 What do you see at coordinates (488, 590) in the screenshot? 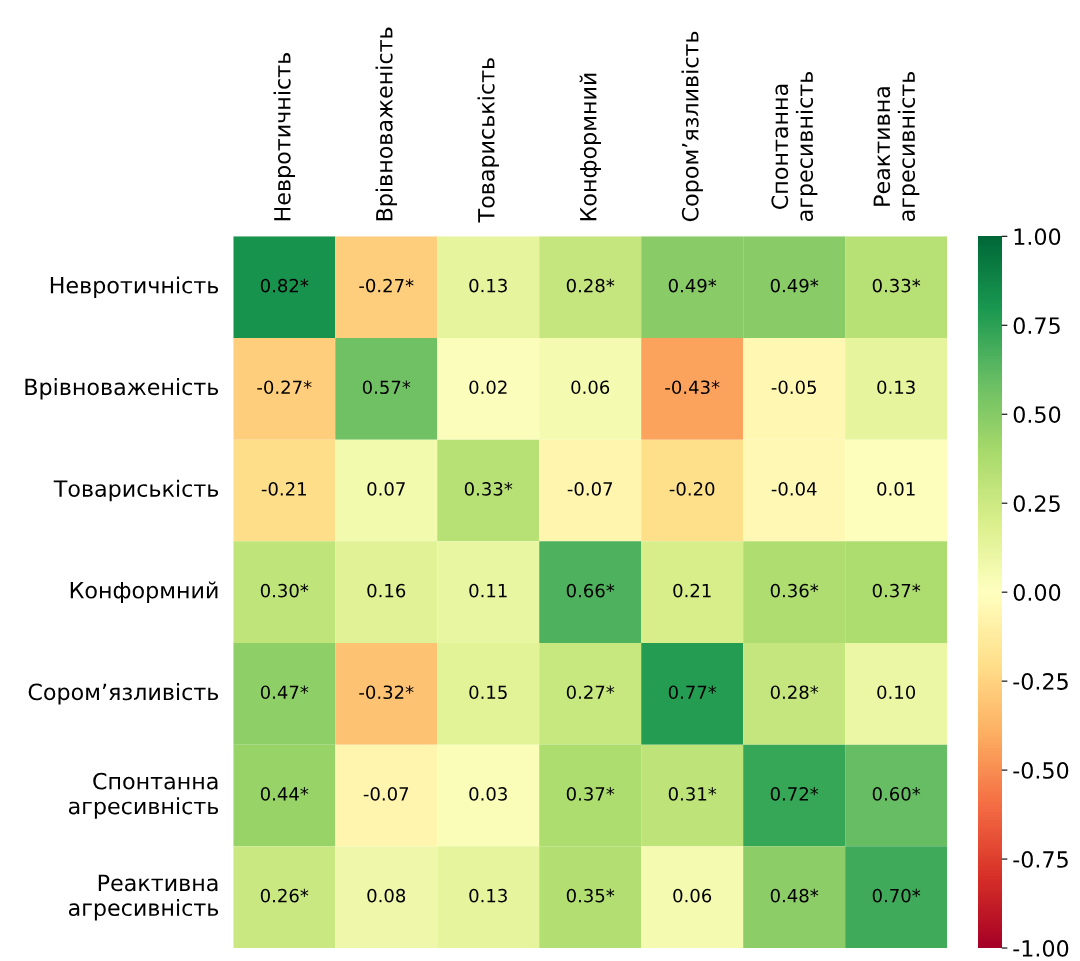
I see `data-label: 0.11` at bounding box center [488, 590].